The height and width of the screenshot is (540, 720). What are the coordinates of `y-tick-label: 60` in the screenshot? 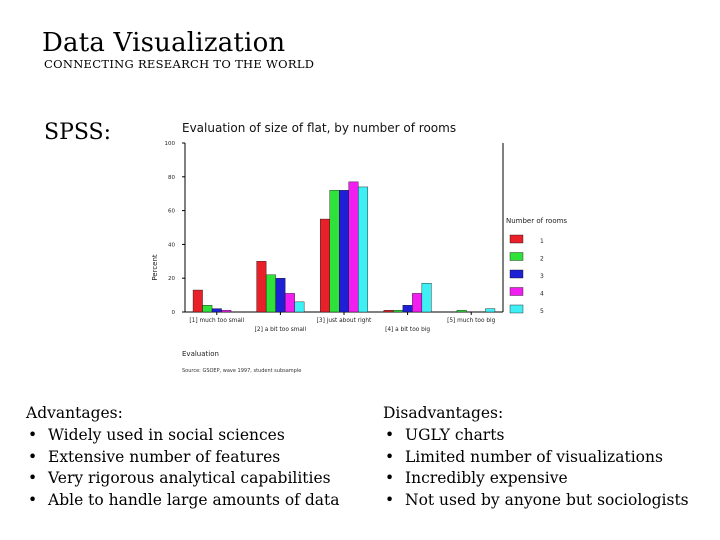 It's located at (171, 212).